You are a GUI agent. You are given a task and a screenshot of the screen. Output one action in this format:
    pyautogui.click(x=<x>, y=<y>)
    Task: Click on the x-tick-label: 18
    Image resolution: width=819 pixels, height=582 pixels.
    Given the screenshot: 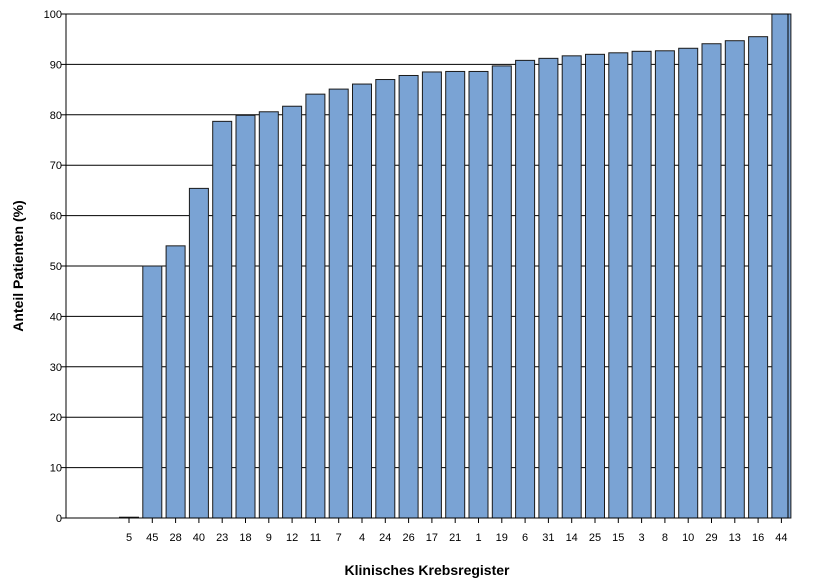 What is the action you would take?
    pyautogui.click(x=245, y=538)
    